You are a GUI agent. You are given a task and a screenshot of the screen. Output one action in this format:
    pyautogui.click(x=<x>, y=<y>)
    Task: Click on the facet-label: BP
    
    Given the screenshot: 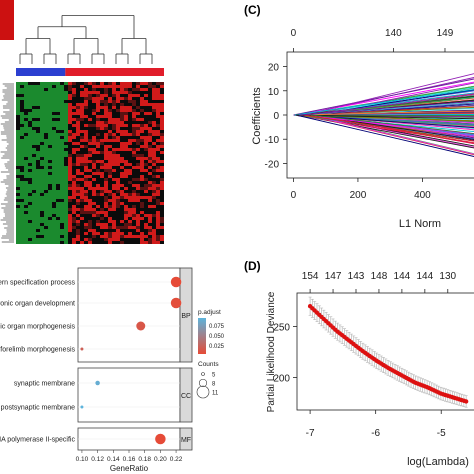 What is the action you would take?
    pyautogui.click(x=186, y=316)
    